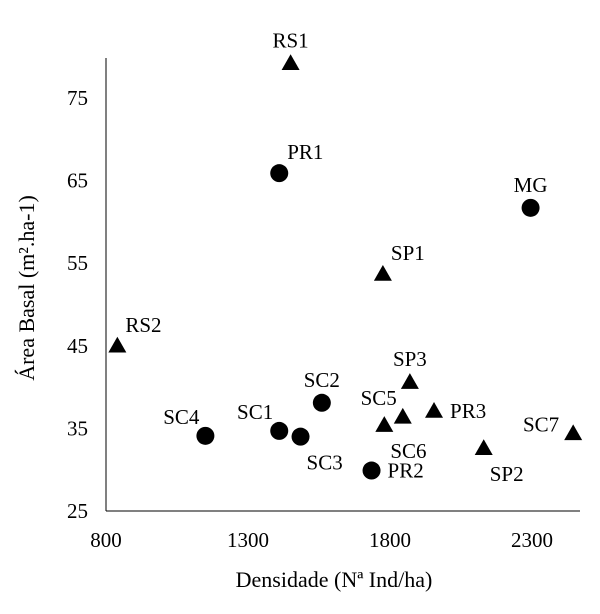  What do you see at coordinates (143, 325) in the screenshot?
I see `point-label: RS2` at bounding box center [143, 325].